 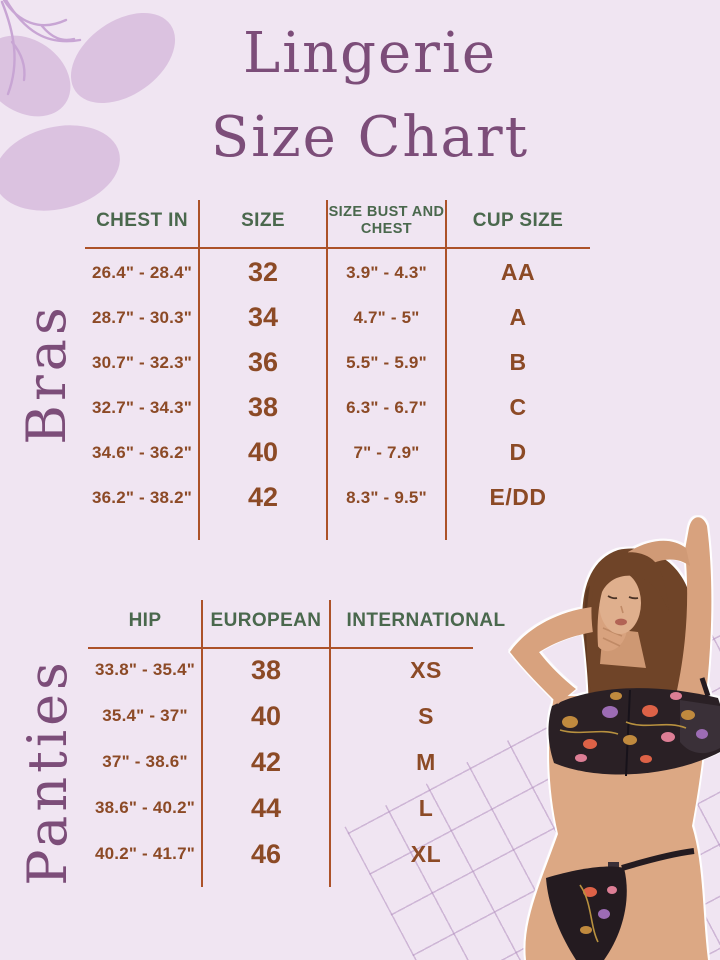 What do you see at coordinates (426, 761) in the screenshot?
I see `international-size-value: M` at bounding box center [426, 761].